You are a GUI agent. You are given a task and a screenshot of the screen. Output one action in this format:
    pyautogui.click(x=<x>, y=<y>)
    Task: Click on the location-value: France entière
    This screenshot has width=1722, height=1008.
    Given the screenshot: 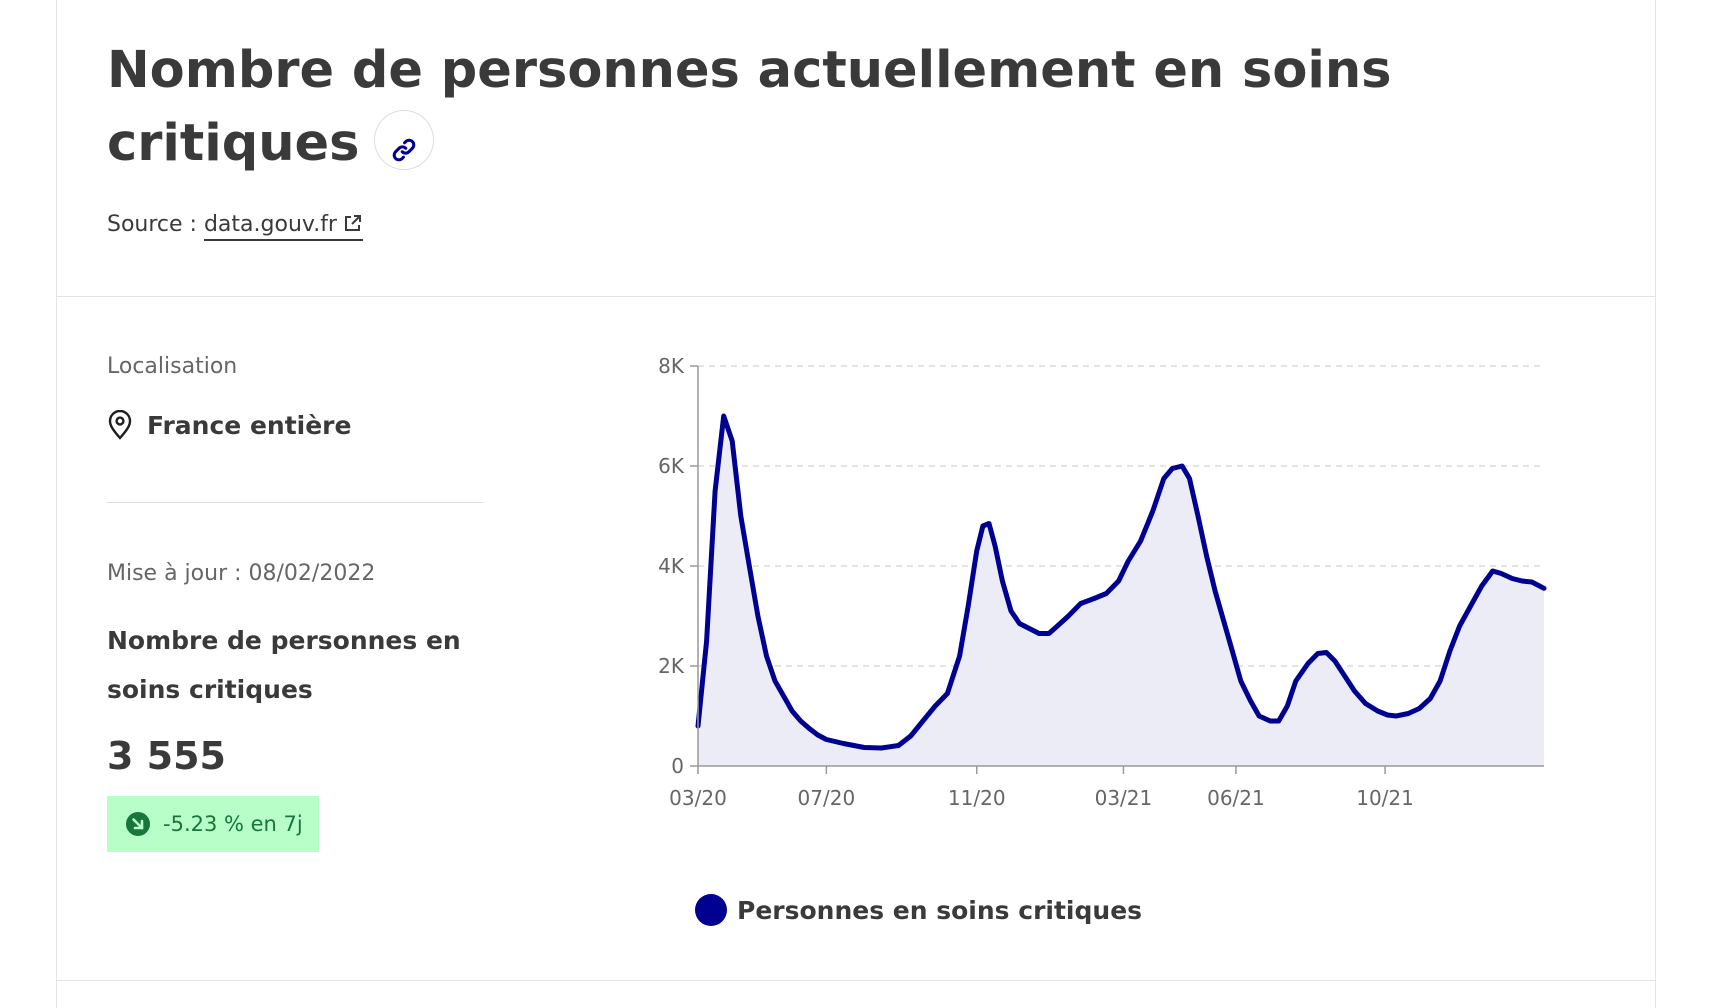 What is the action you would take?
    pyautogui.click(x=249, y=425)
    